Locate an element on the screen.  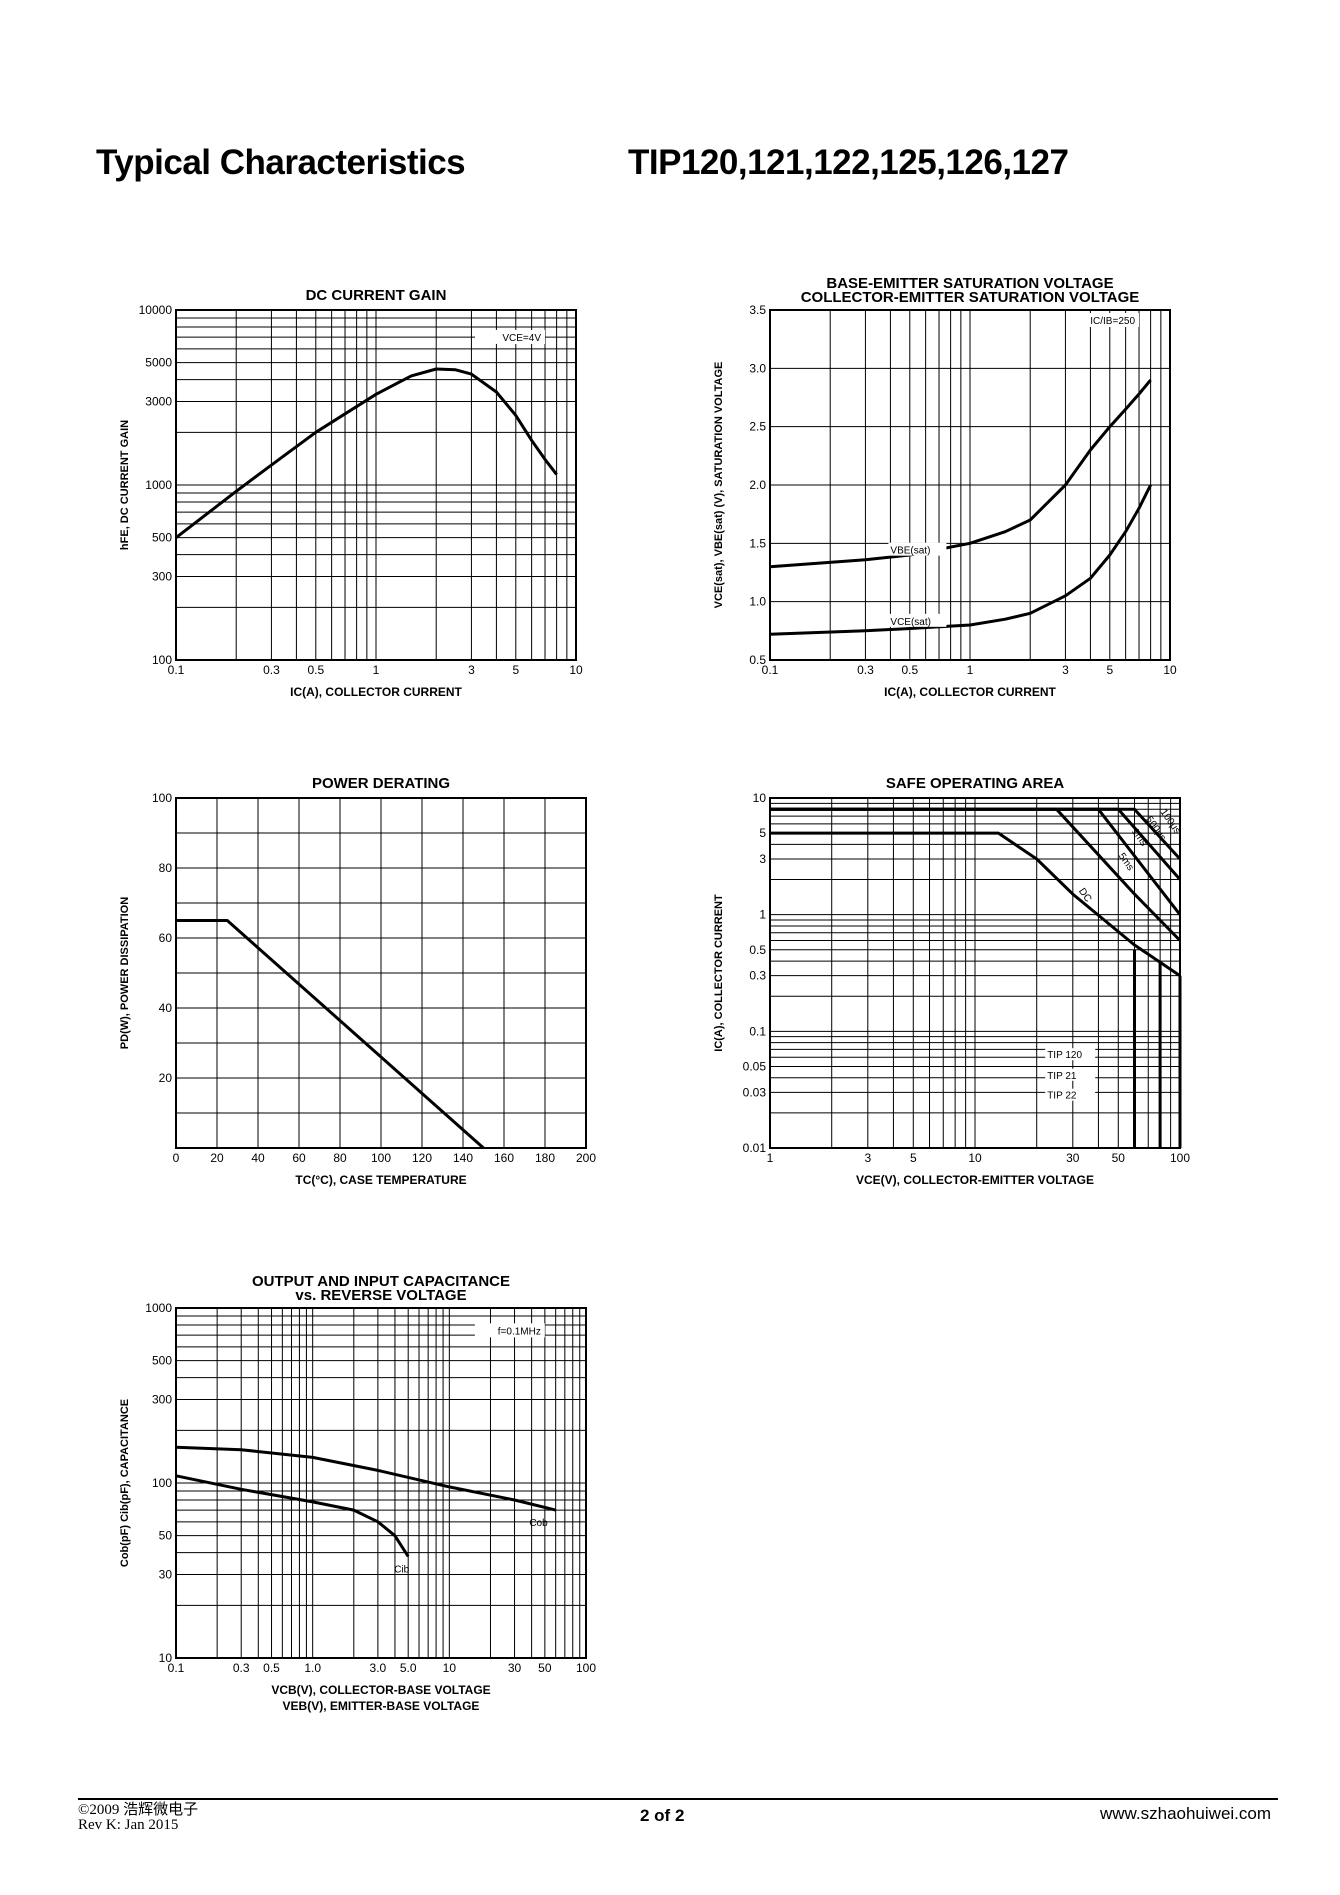
x-tick-label: 5 is located at coordinates (515, 670).